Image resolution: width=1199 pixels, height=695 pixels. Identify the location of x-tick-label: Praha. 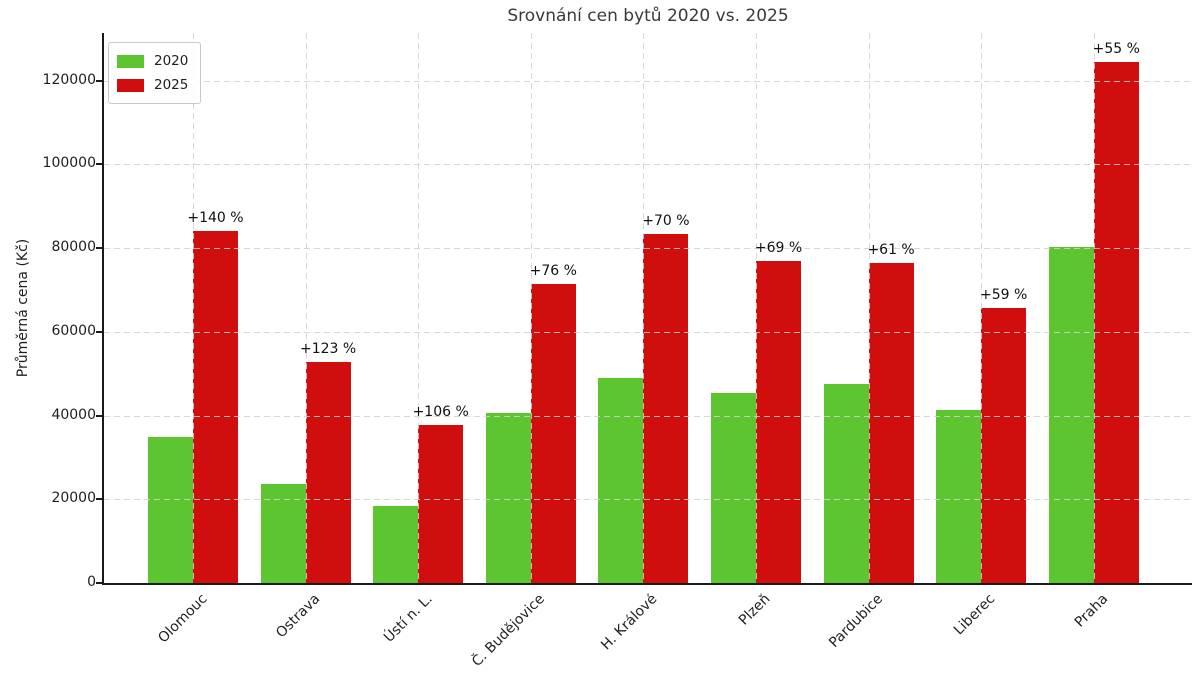
(1091, 611).